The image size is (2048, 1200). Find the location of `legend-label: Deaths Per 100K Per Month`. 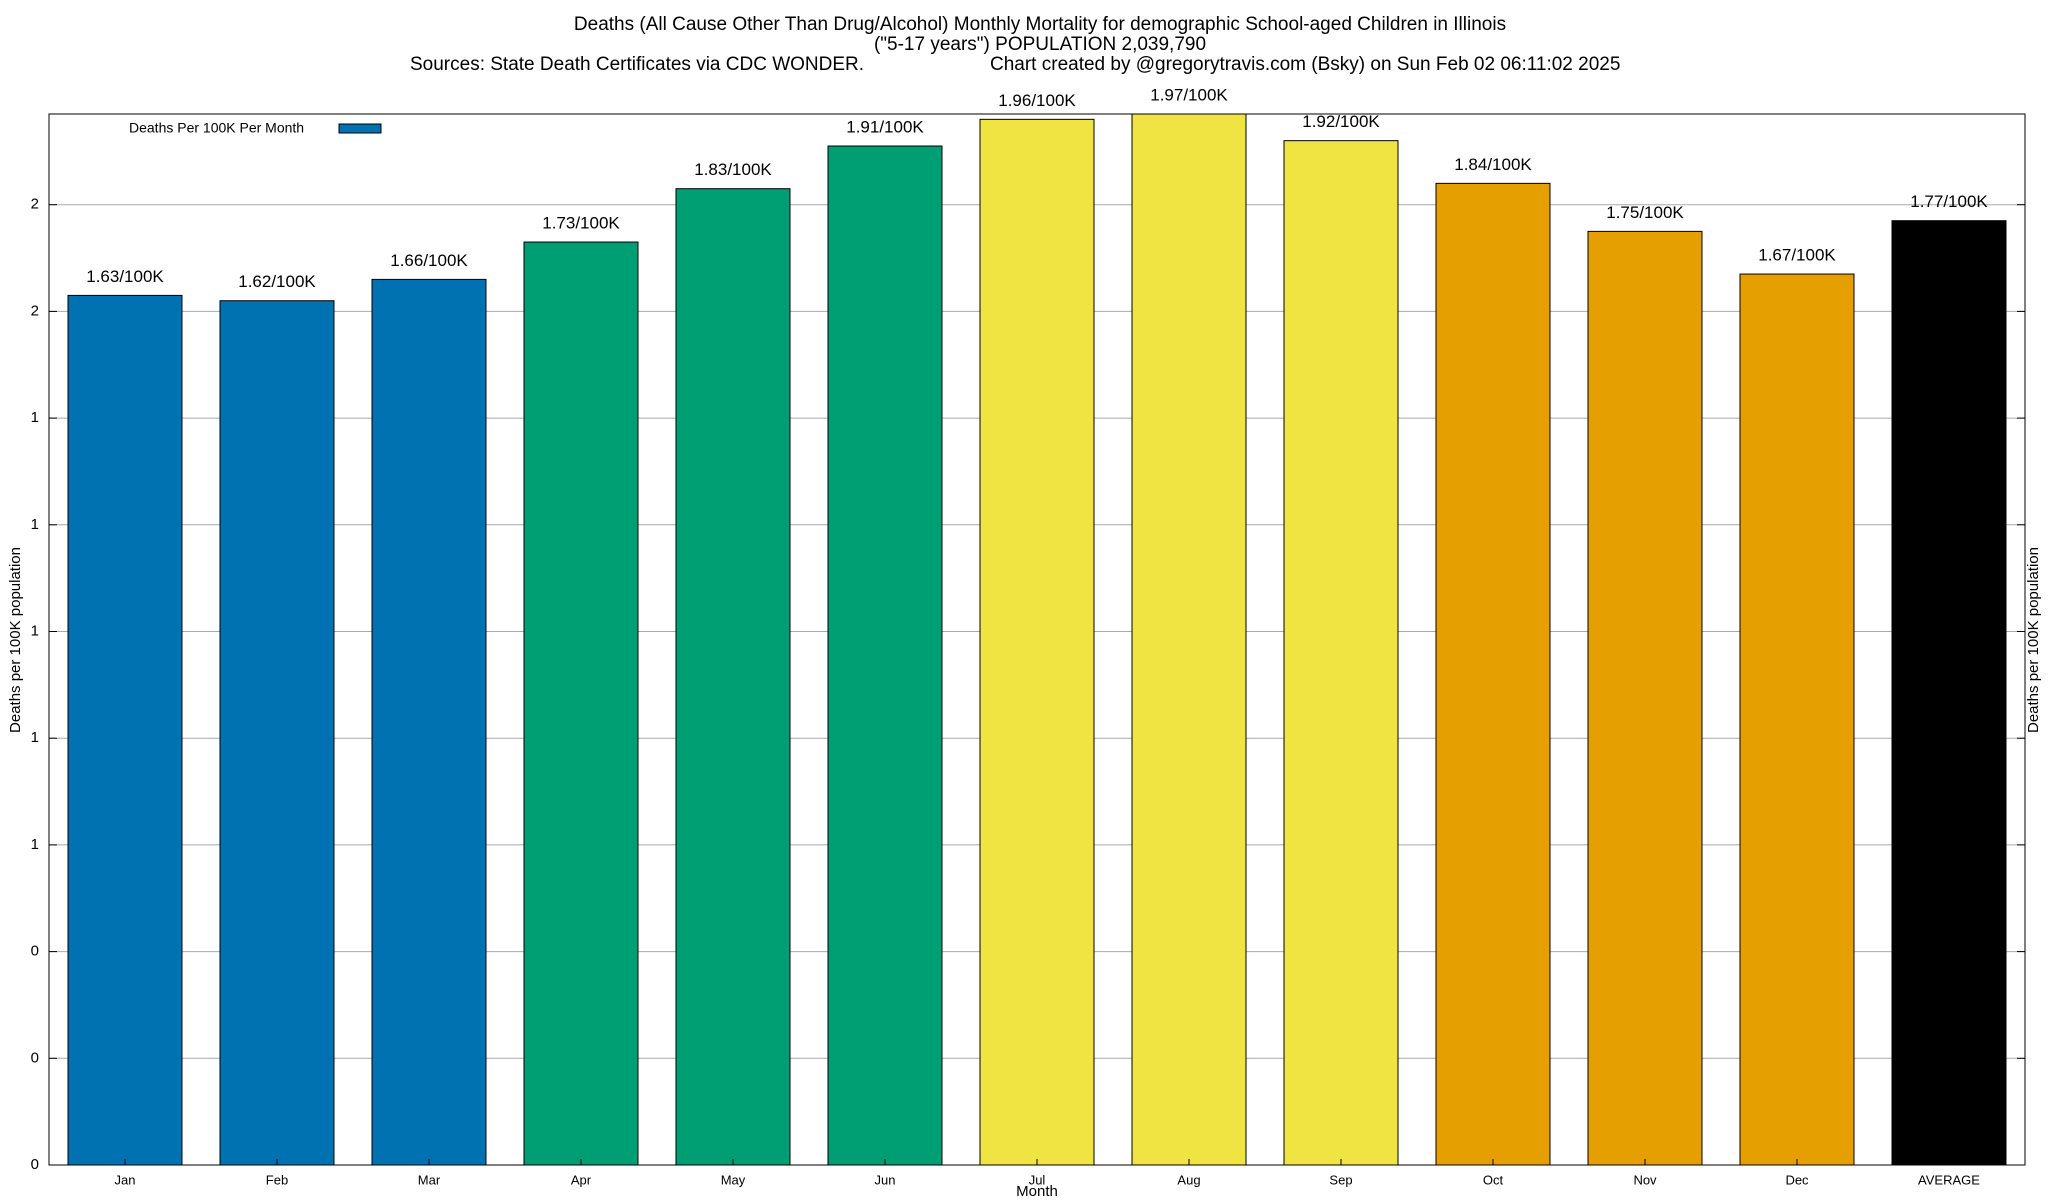

legend-label: Deaths Per 100K Per Month is located at coordinates (216, 128).